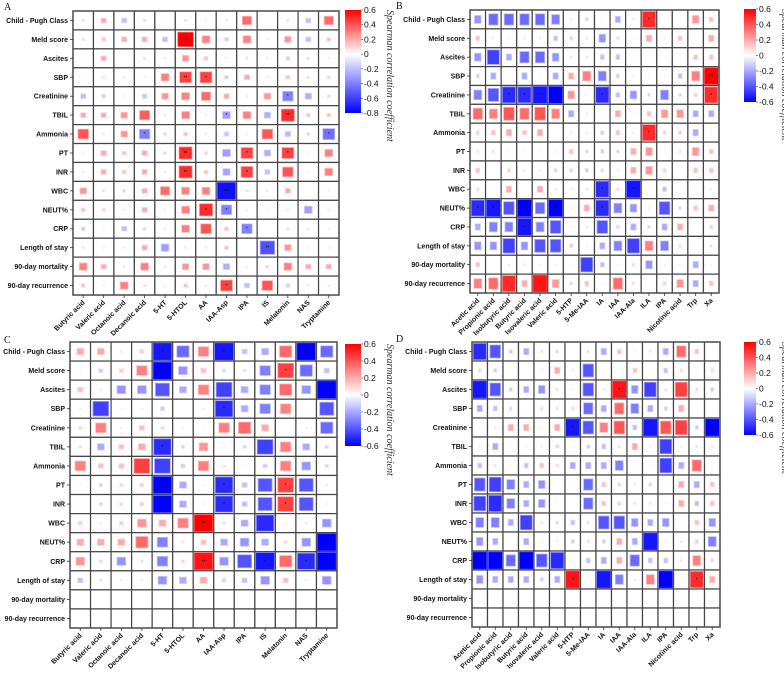 Image resolution: width=784 pixels, height=681 pixels. I want to click on colorbar-tick-label: 0.6, so click(370, 10).